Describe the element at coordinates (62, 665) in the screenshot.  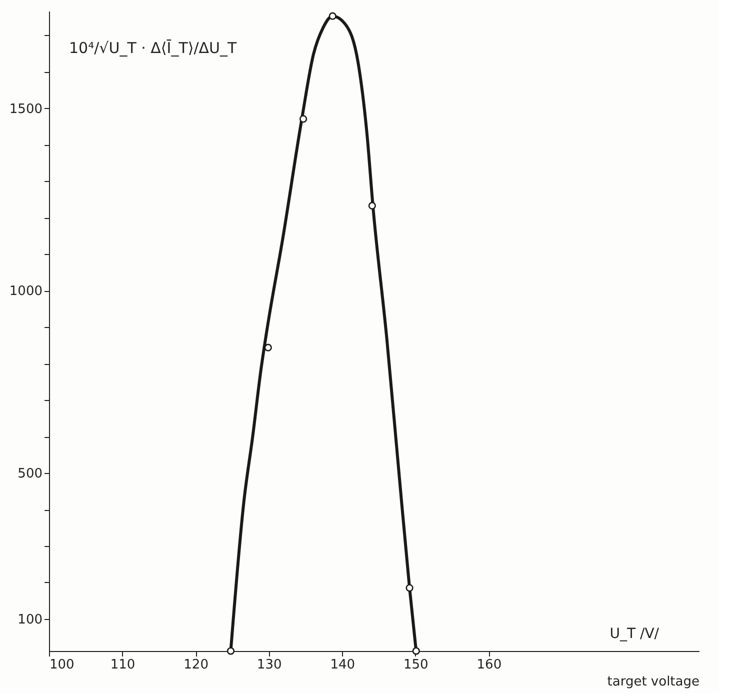
I see `x-tick-label: 100` at that location.